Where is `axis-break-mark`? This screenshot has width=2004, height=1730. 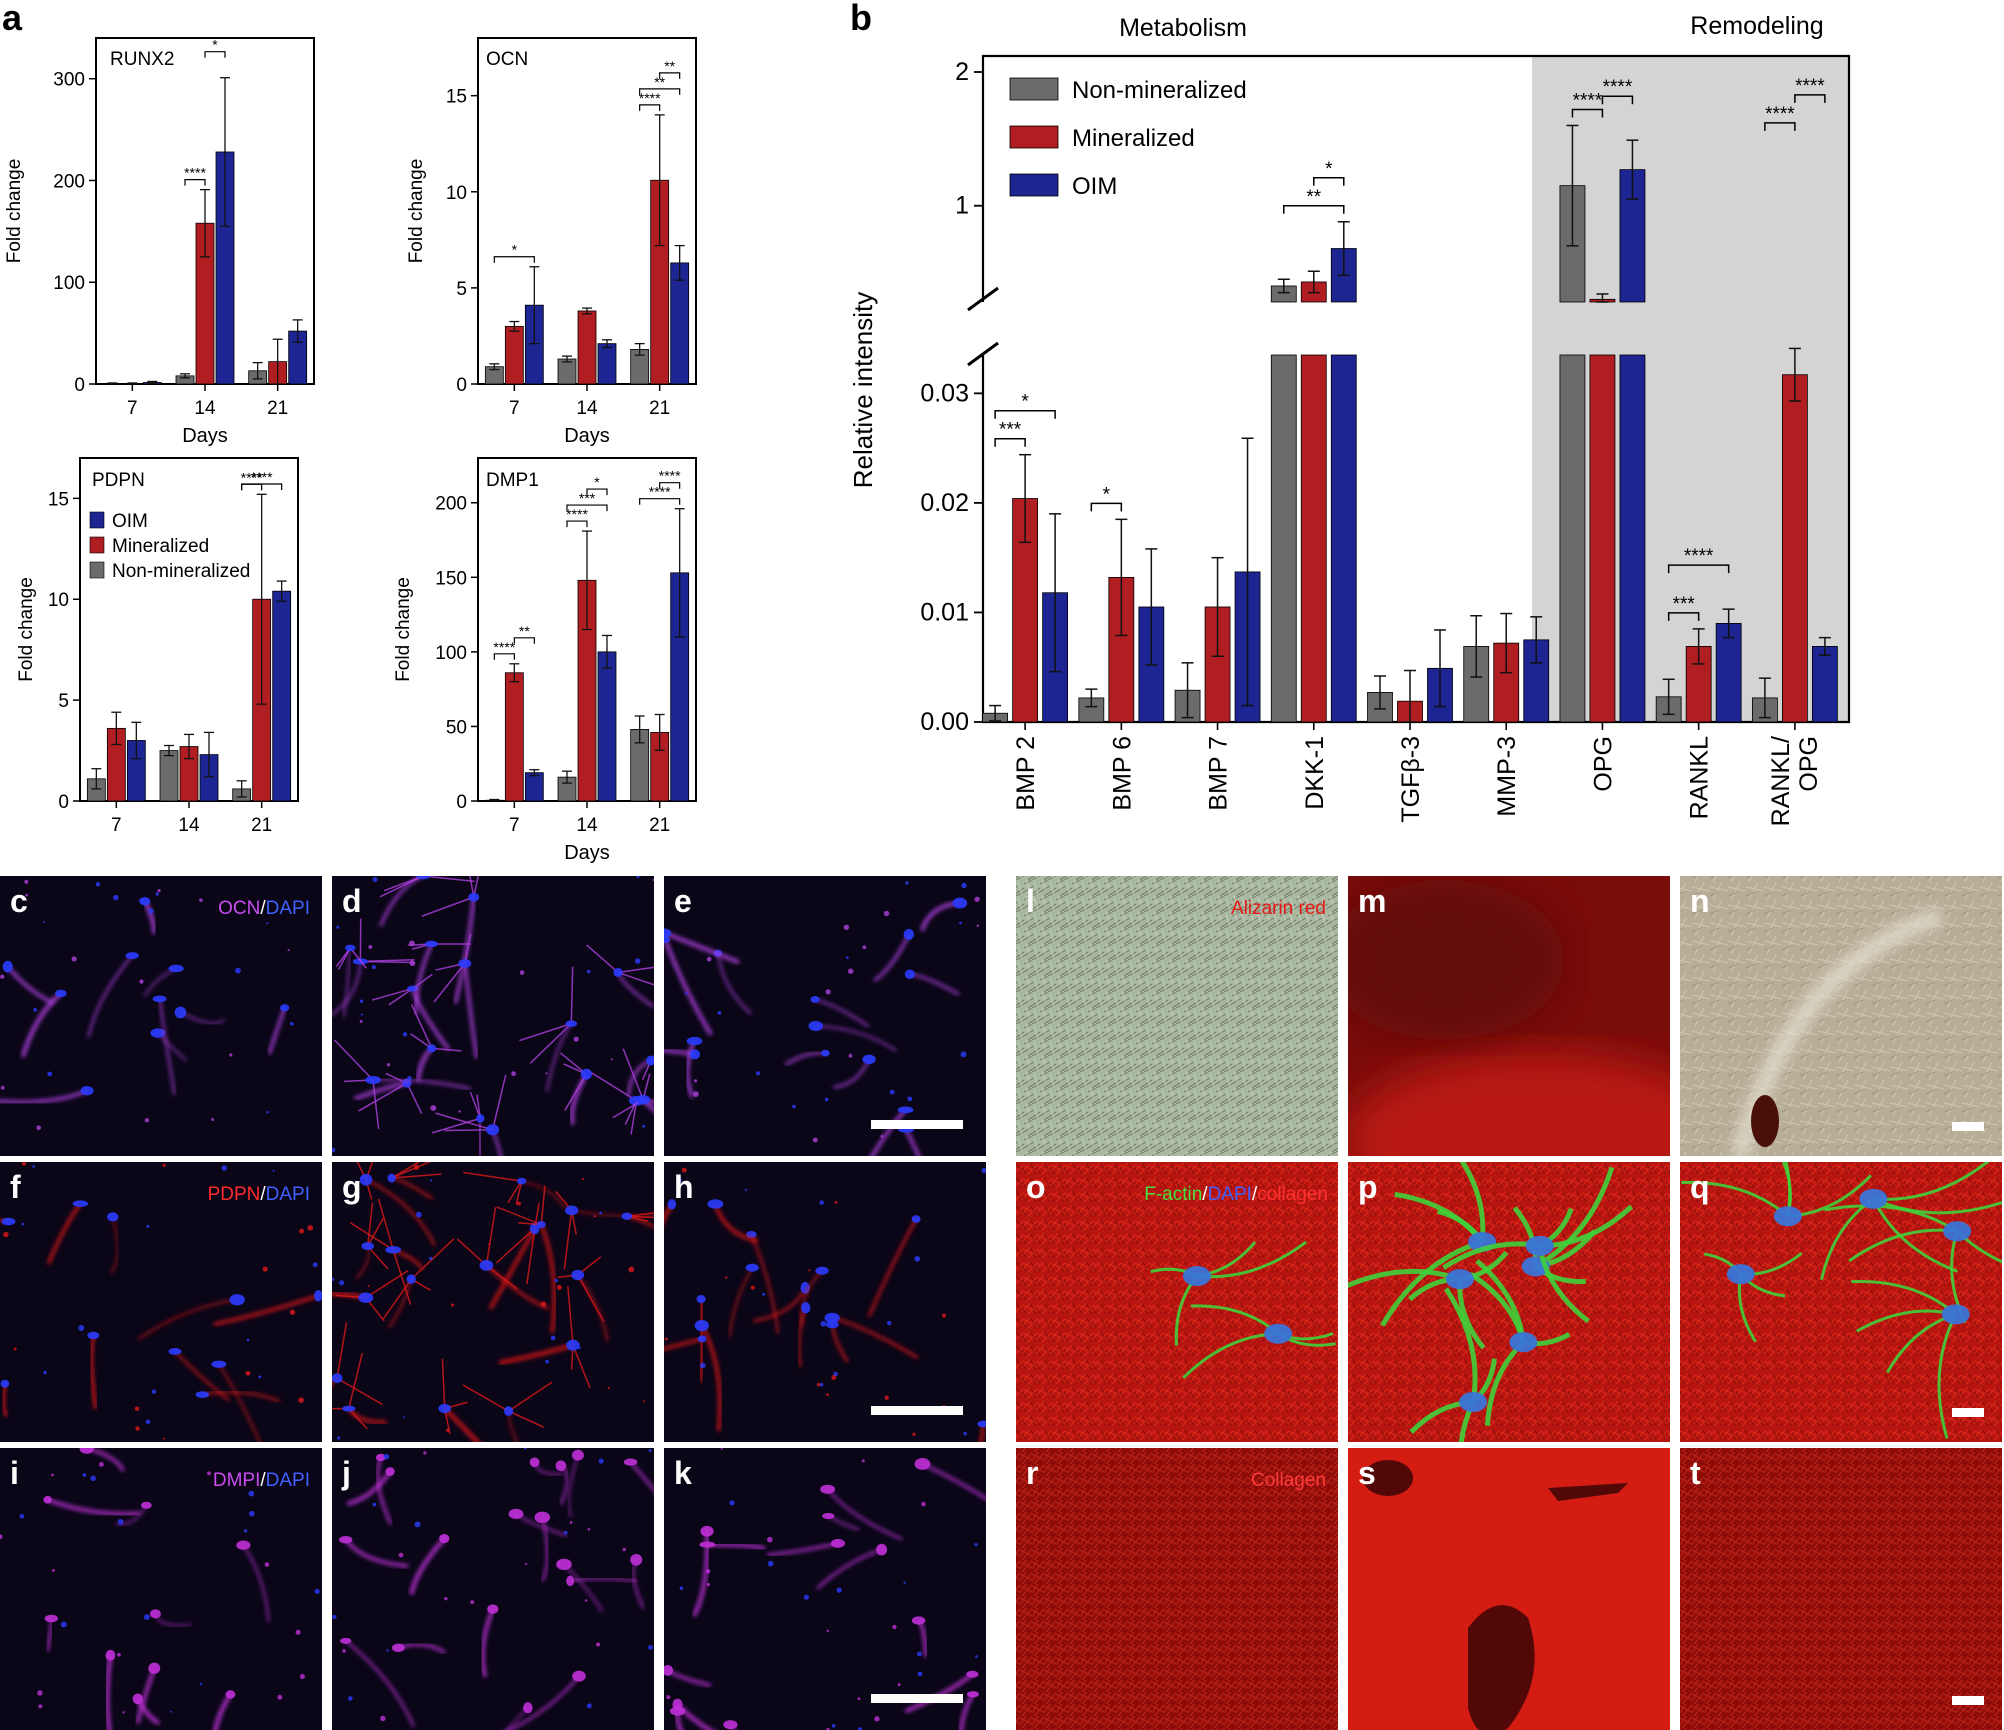
axis-break-mark is located at coordinates (983, 354).